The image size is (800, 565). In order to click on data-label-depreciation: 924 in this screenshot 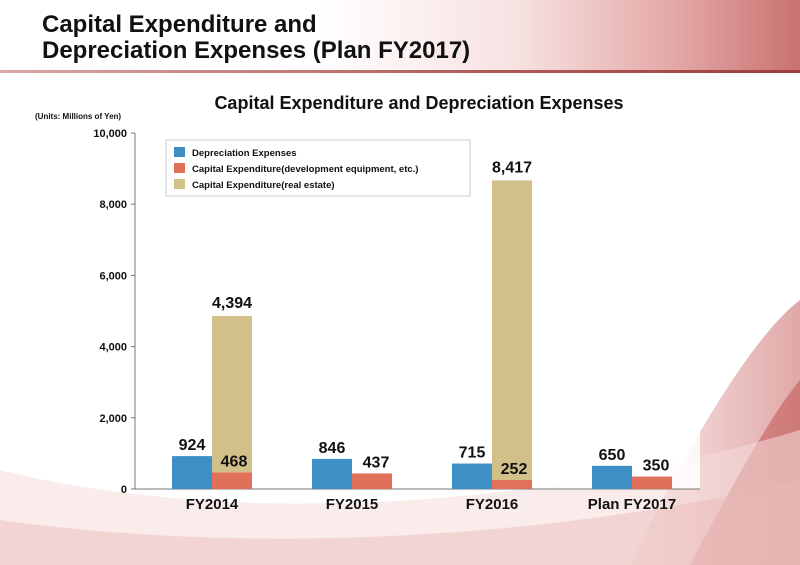, I will do `click(192, 445)`.